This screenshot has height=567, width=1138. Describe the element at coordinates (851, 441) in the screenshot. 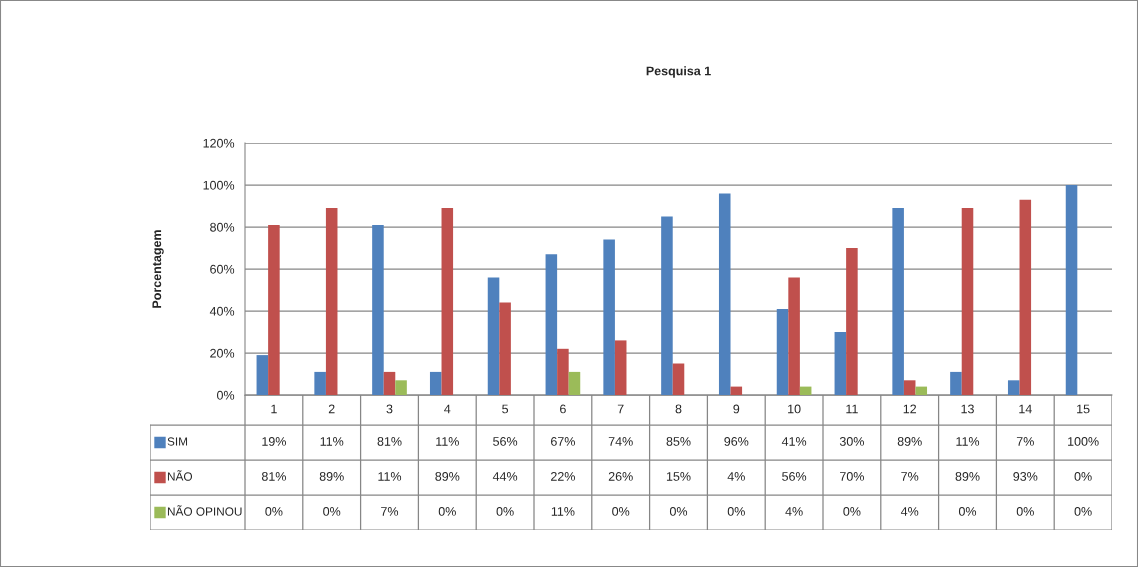

I see `data-label: 30%` at that location.